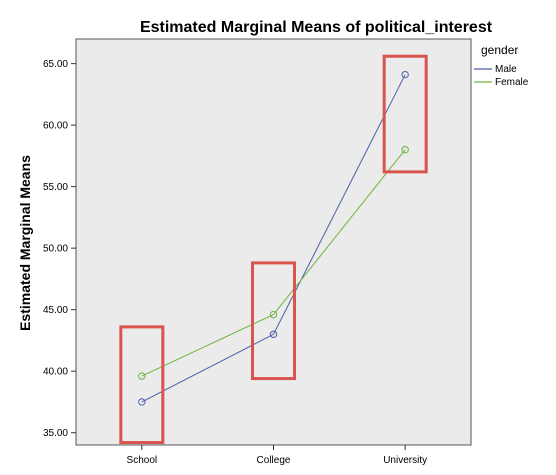  Describe the element at coordinates (55, 187) in the screenshot. I see `y-tick-label: 55.00` at that location.